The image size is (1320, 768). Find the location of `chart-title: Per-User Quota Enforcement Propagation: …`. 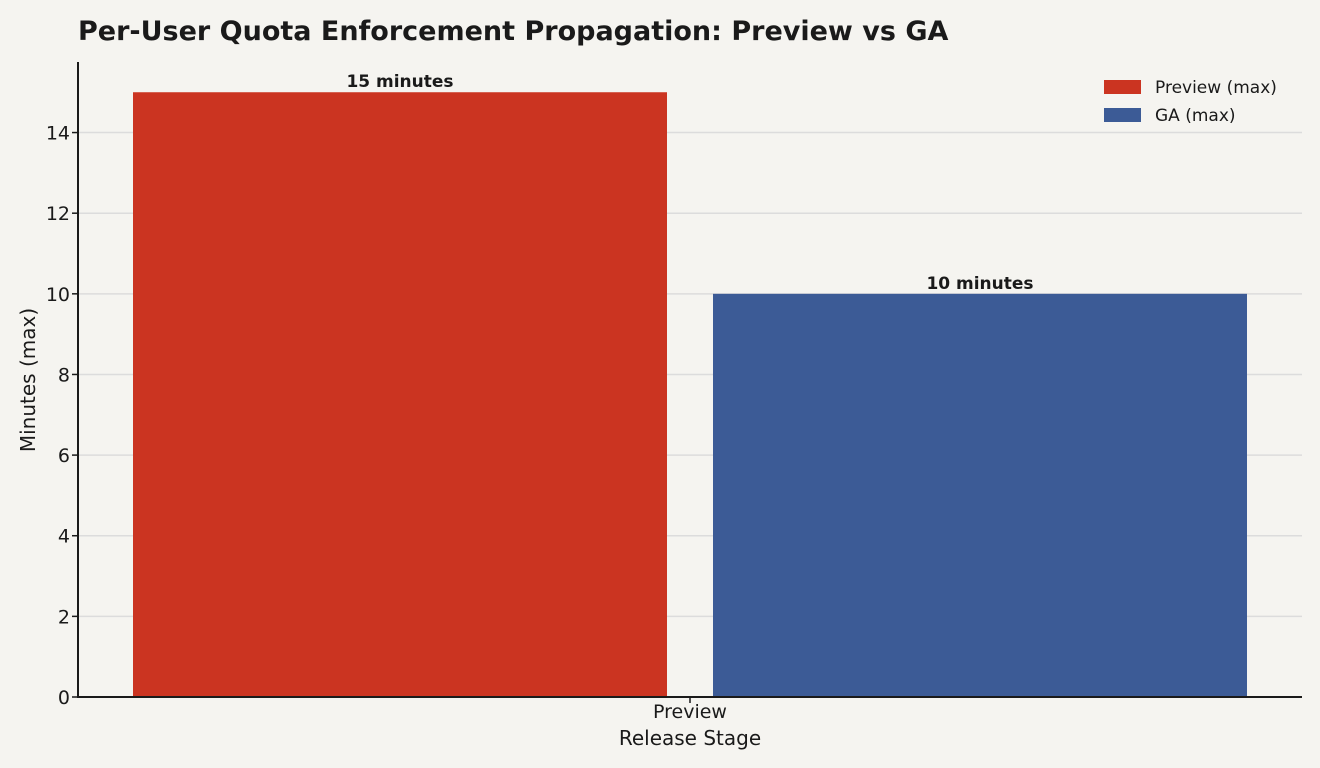

chart-title: Per-User Quota Enforcement Propagation: … is located at coordinates (513, 31).